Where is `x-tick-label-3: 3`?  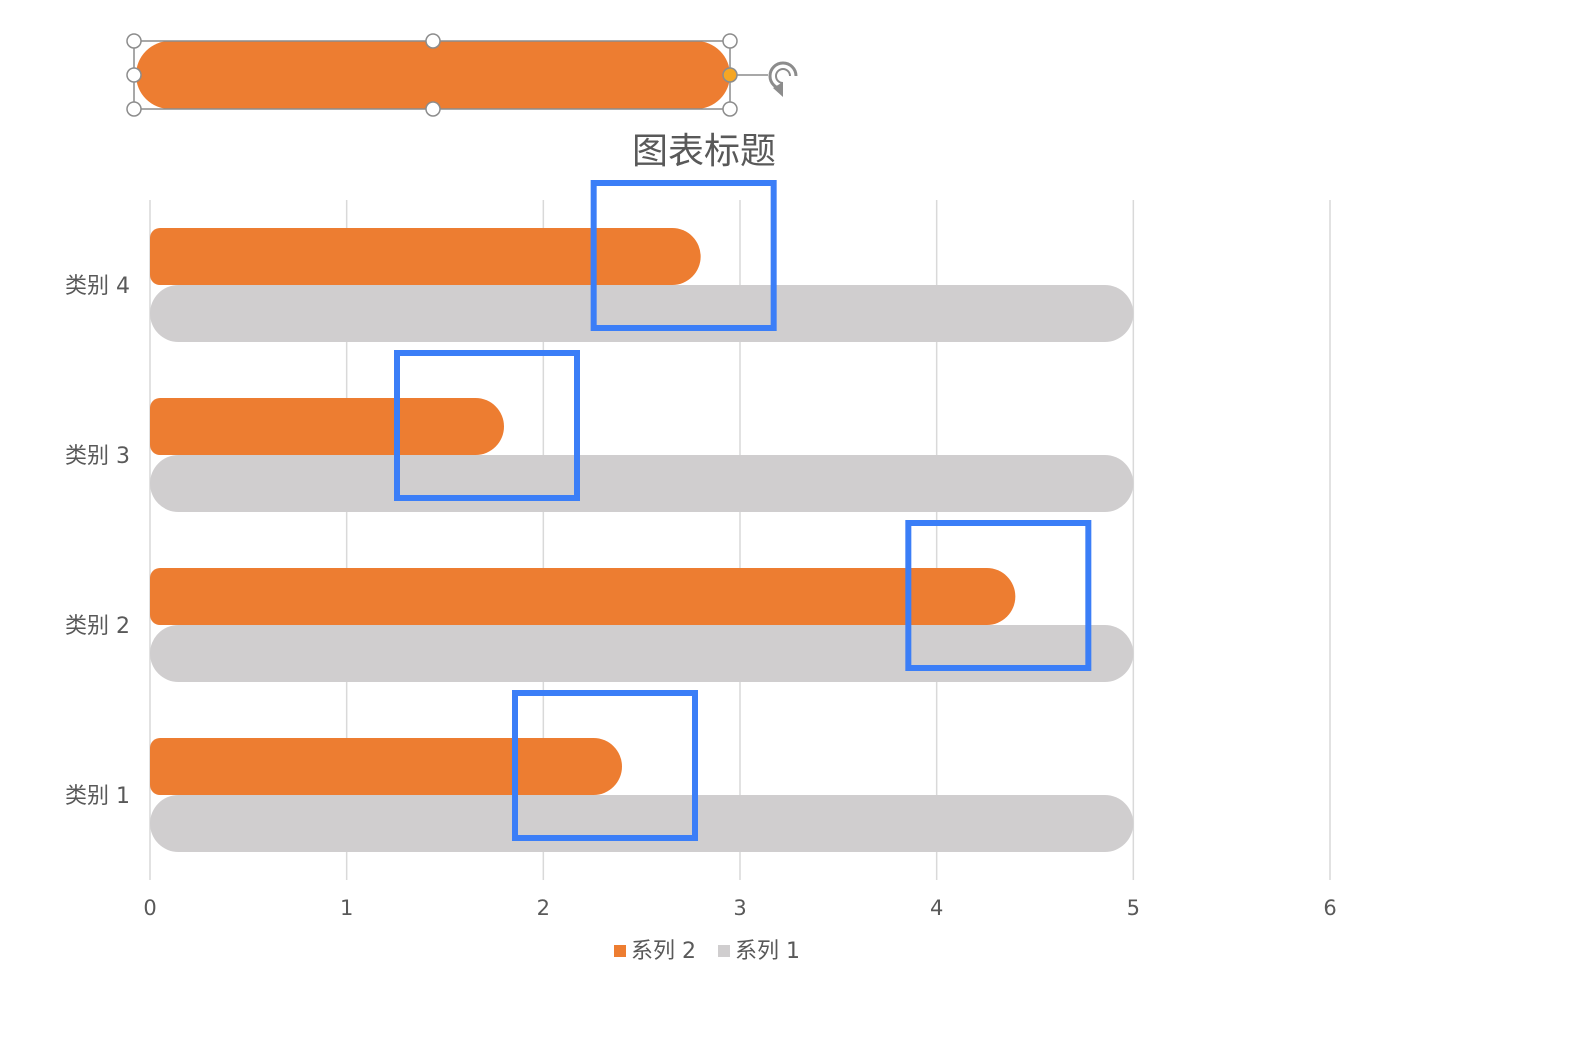
x-tick-label-3: 3 is located at coordinates (739, 908).